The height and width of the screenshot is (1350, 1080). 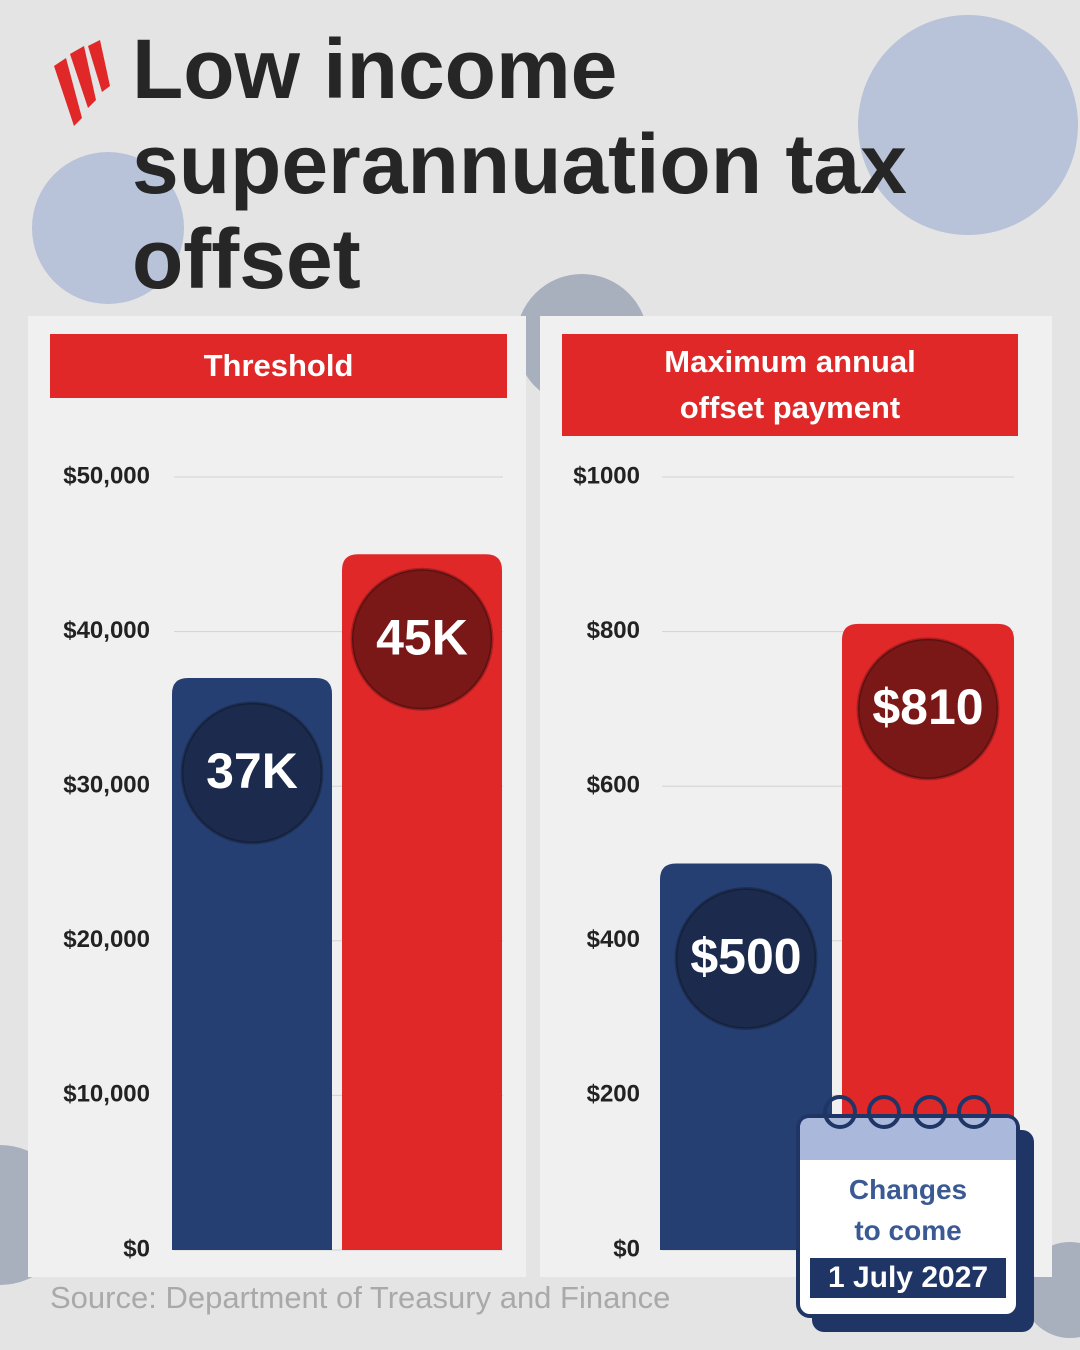 I want to click on y-tick-label: $400, so click(x=613, y=939).